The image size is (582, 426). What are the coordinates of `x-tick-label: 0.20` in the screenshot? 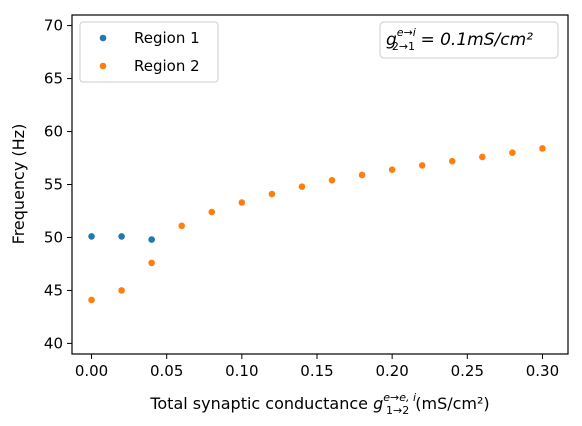 It's located at (391, 371).